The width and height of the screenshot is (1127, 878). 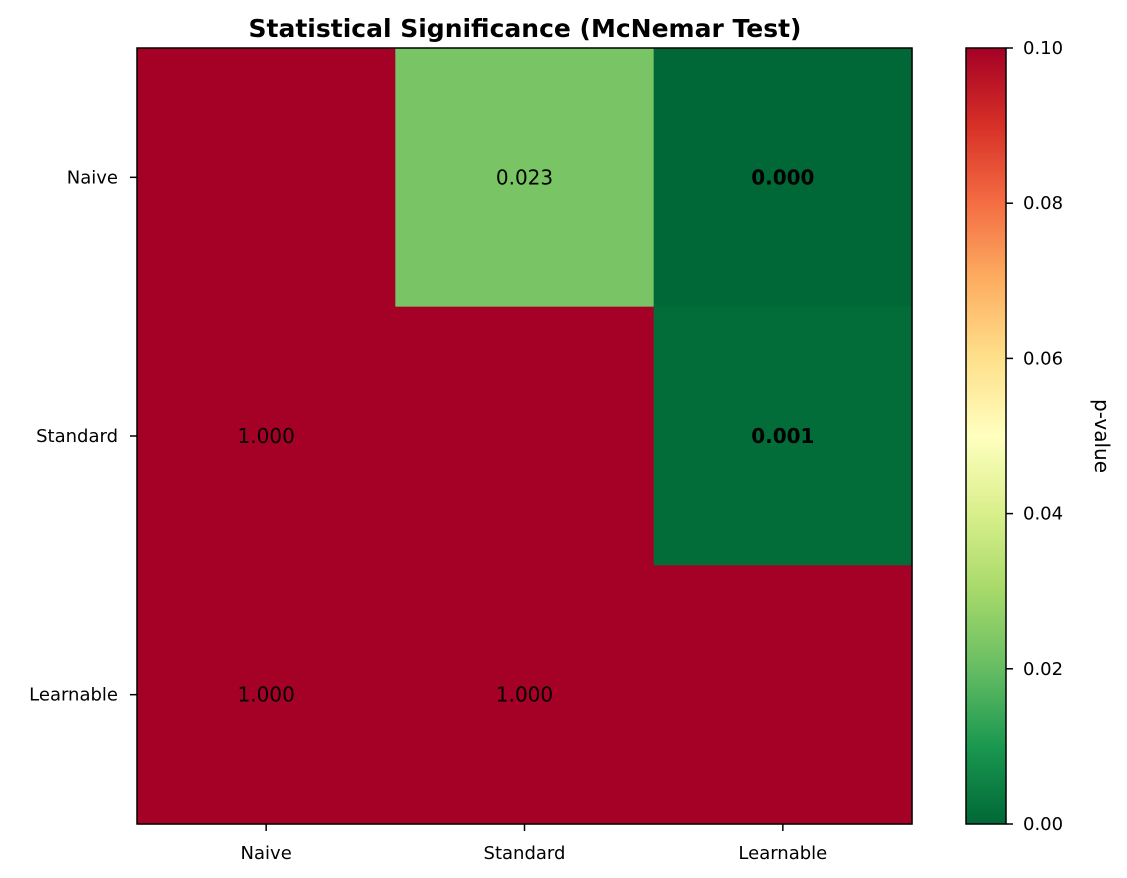 What do you see at coordinates (986, 436) in the screenshot?
I see `colorbar` at bounding box center [986, 436].